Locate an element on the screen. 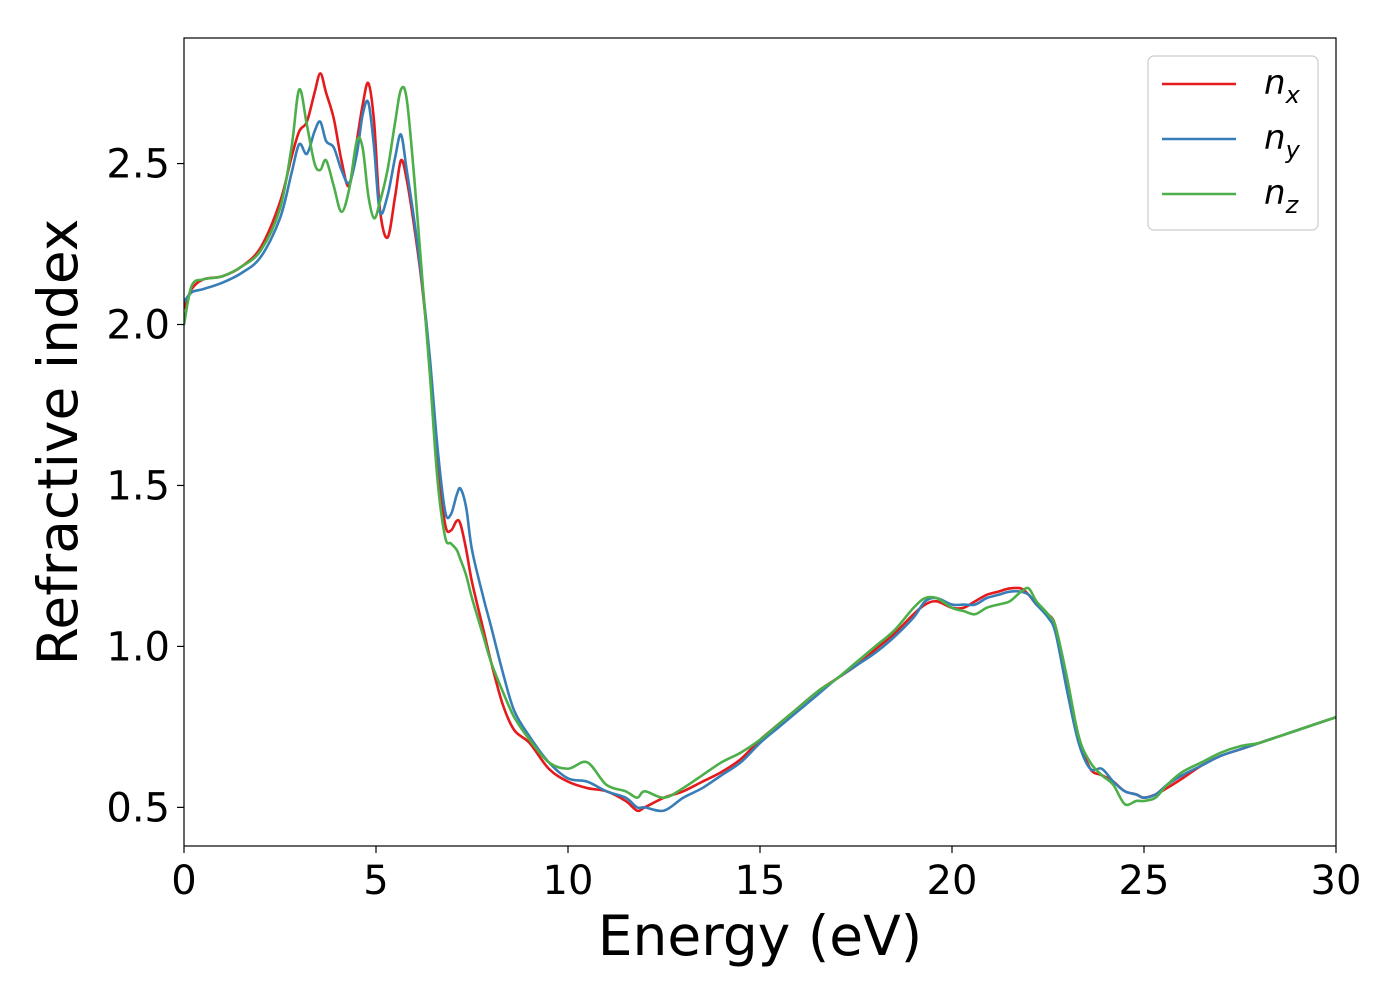 This screenshot has height=1000, width=1400. x-axis: 0 5 10 15 20 25 30 is located at coordinates (766, 875).